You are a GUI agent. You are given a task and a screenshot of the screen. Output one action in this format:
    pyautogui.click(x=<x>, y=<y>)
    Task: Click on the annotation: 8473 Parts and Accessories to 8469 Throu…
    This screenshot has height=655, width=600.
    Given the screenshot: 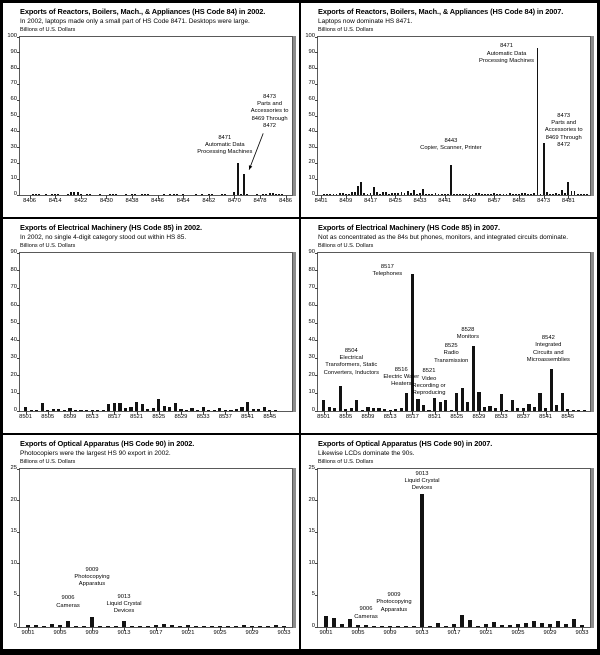 What is the action you would take?
    pyautogui.click(x=563, y=130)
    